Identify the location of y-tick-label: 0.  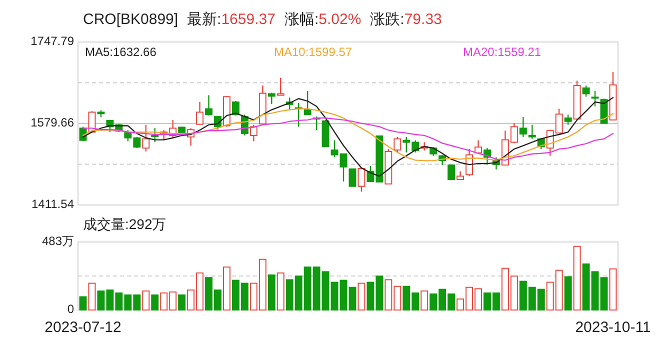
(70, 309).